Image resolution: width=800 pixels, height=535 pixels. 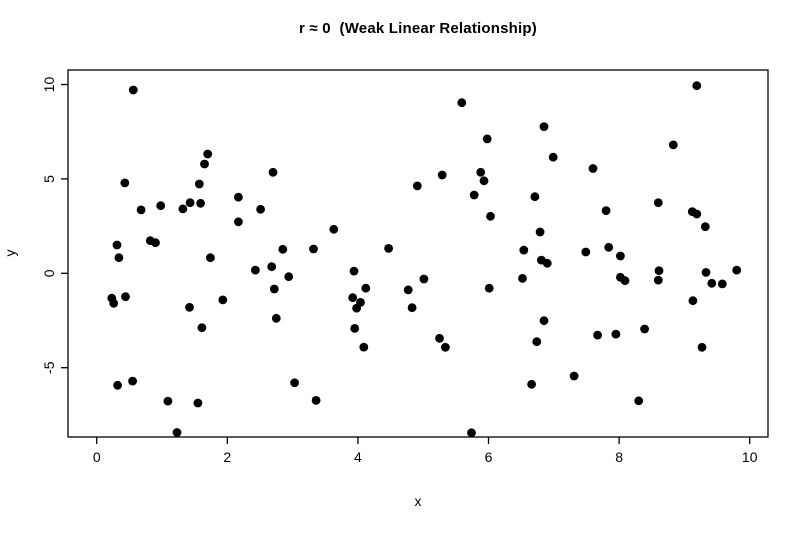 I want to click on y-tick-label: 0, so click(x=49, y=273).